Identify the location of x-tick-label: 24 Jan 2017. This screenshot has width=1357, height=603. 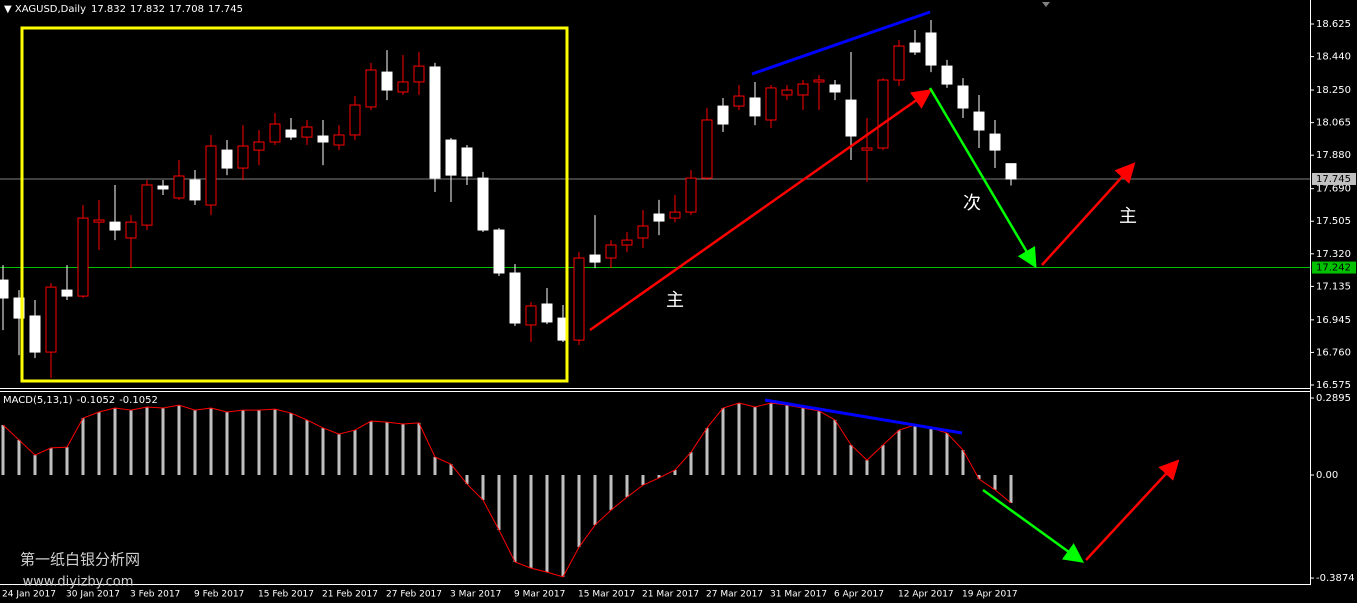
(29, 595).